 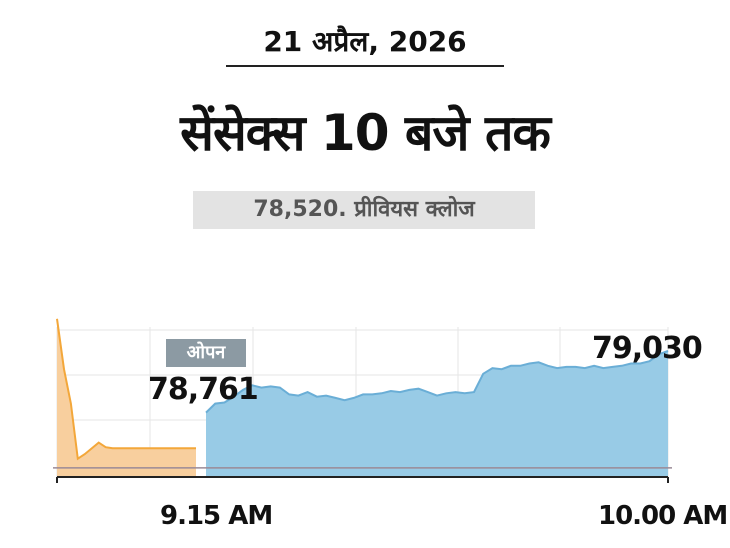 What do you see at coordinates (126, 389) in the screenshot?
I see `pre-open-line` at bounding box center [126, 389].